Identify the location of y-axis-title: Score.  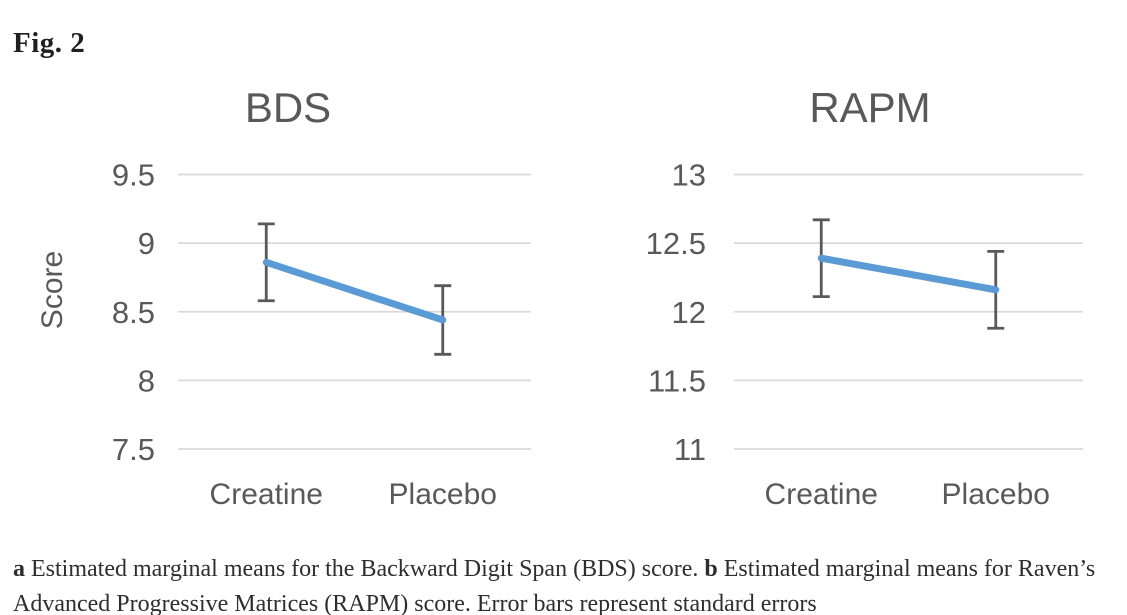
(52, 290).